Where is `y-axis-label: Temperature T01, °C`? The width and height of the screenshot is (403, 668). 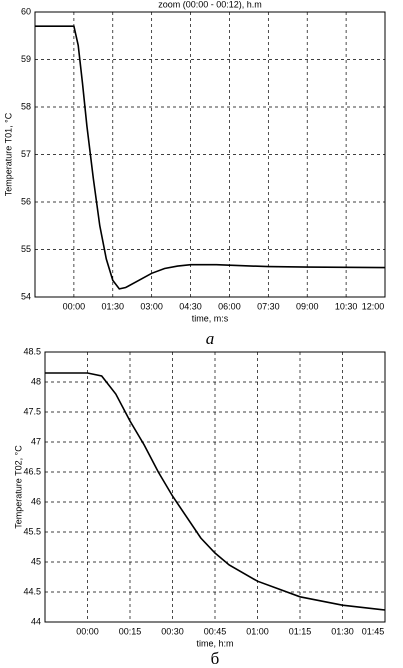
y-axis-label: Temperature T01, °C is located at coordinates (8, 154).